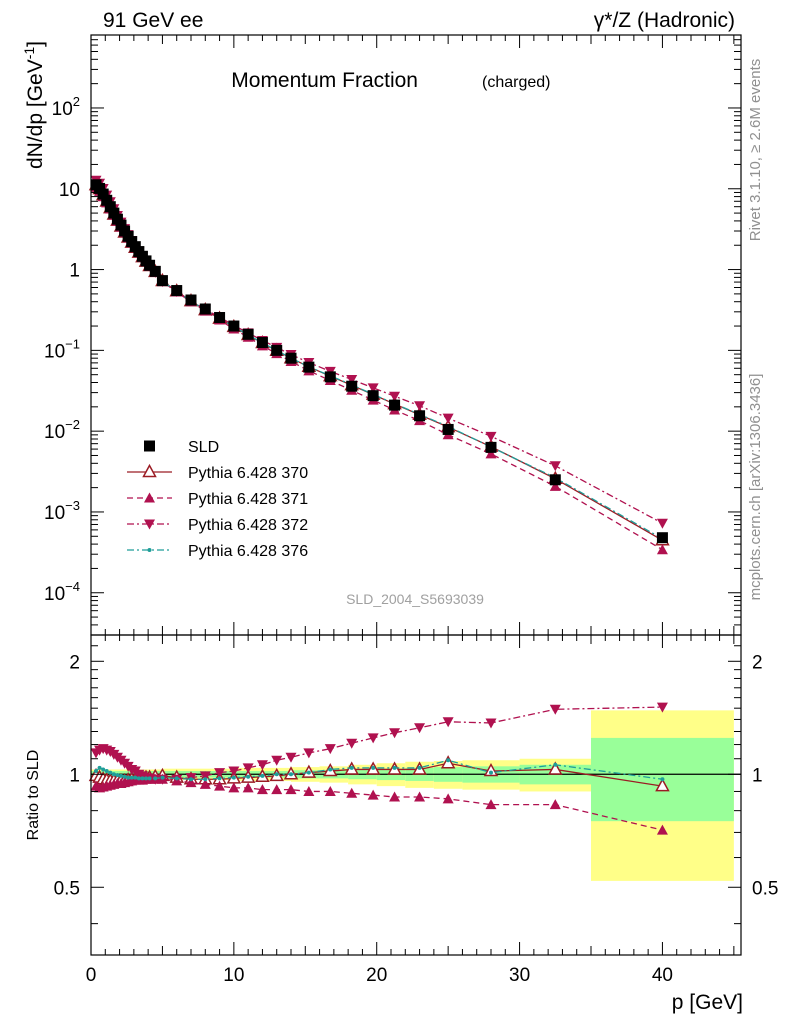 The image size is (786, 1024). What do you see at coordinates (217, 551) in the screenshot?
I see `legend-entry-4: Pythia 6.428 376` at bounding box center [217, 551].